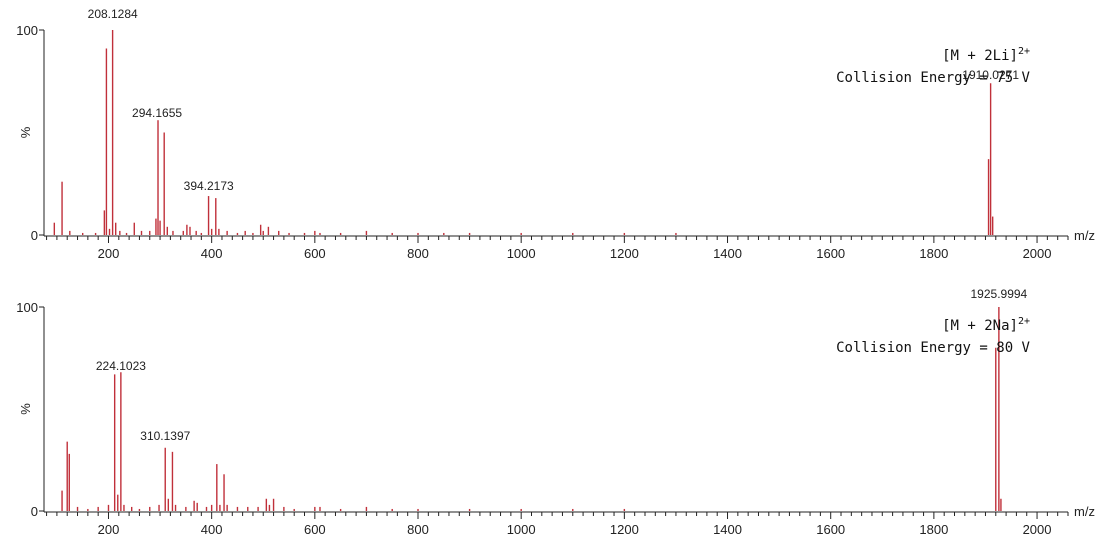  What do you see at coordinates (933, 348) in the screenshot?
I see `collision-energy-annotation: Collision Energy = 80 V` at bounding box center [933, 348].